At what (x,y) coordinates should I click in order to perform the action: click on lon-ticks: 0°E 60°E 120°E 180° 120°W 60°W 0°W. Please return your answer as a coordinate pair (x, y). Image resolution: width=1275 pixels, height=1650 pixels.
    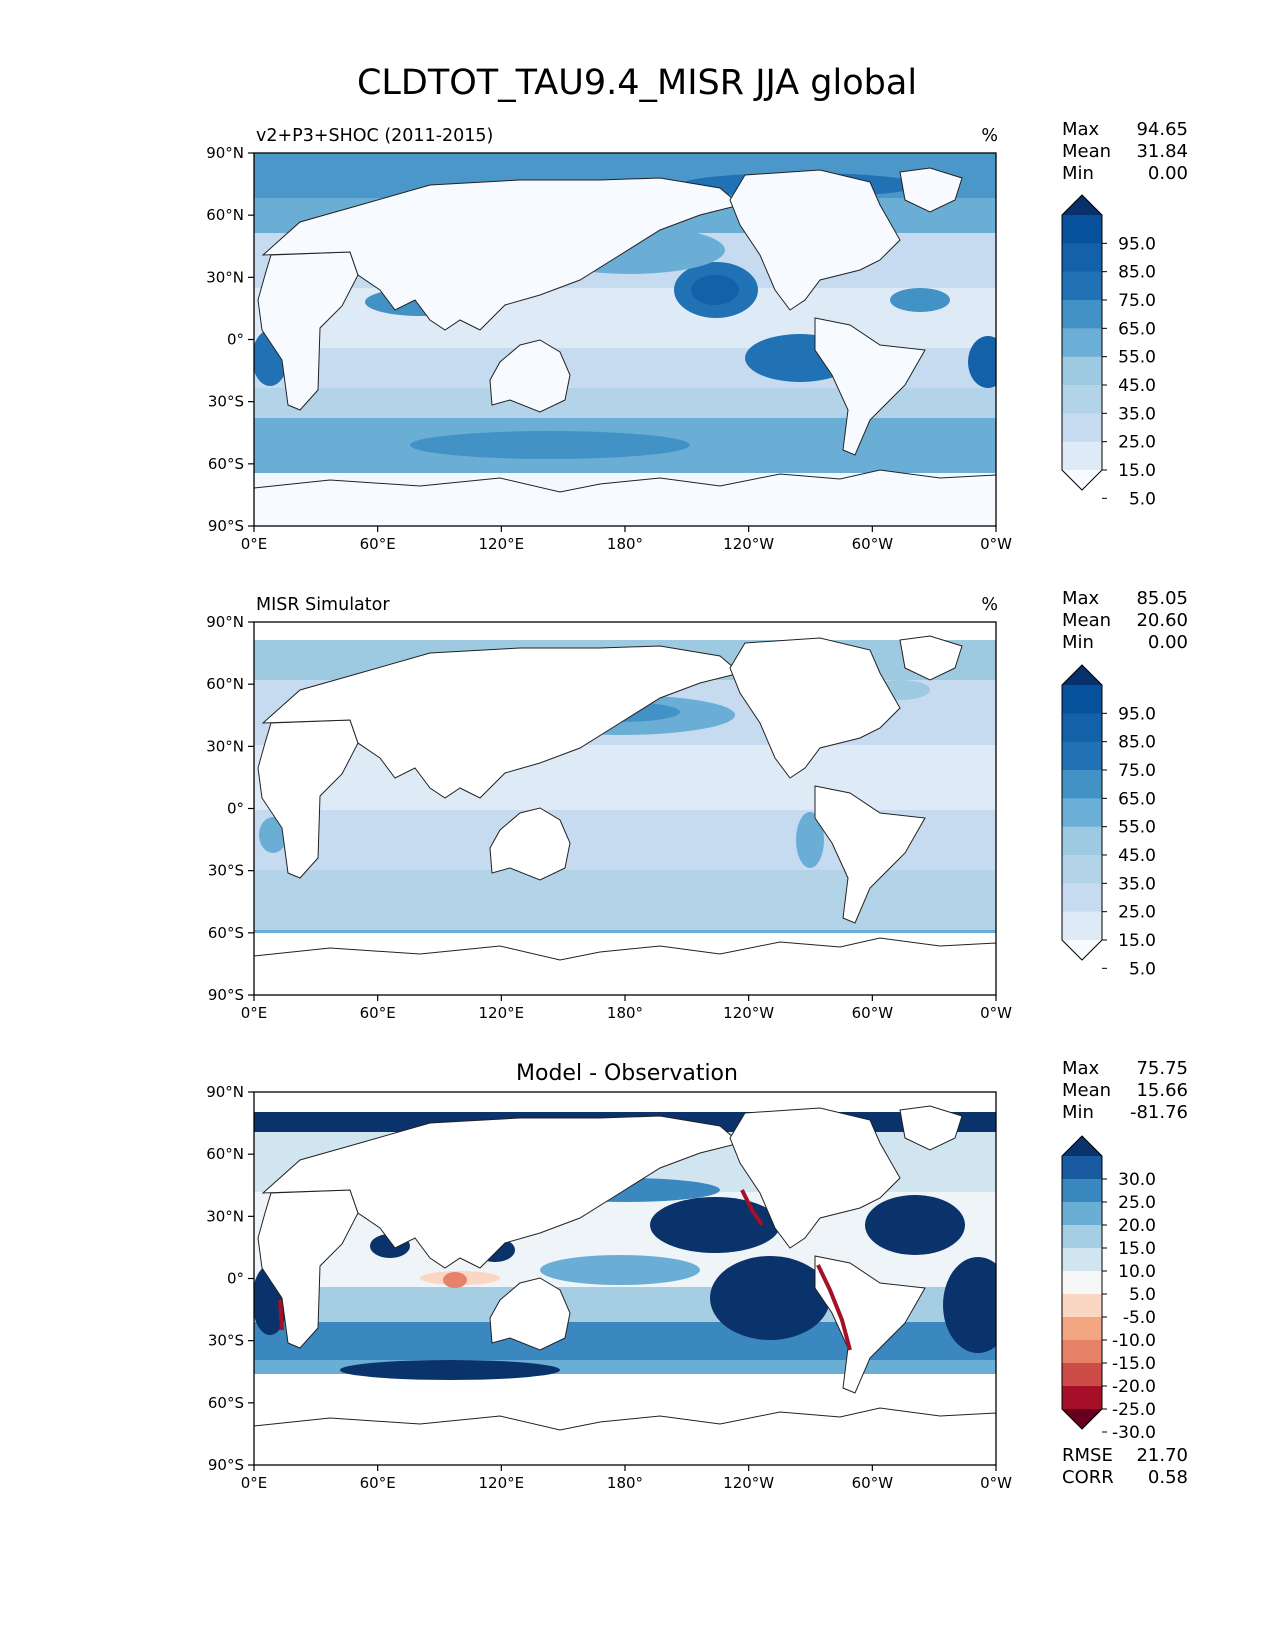
    Looking at the image, I should click on (626, 539).